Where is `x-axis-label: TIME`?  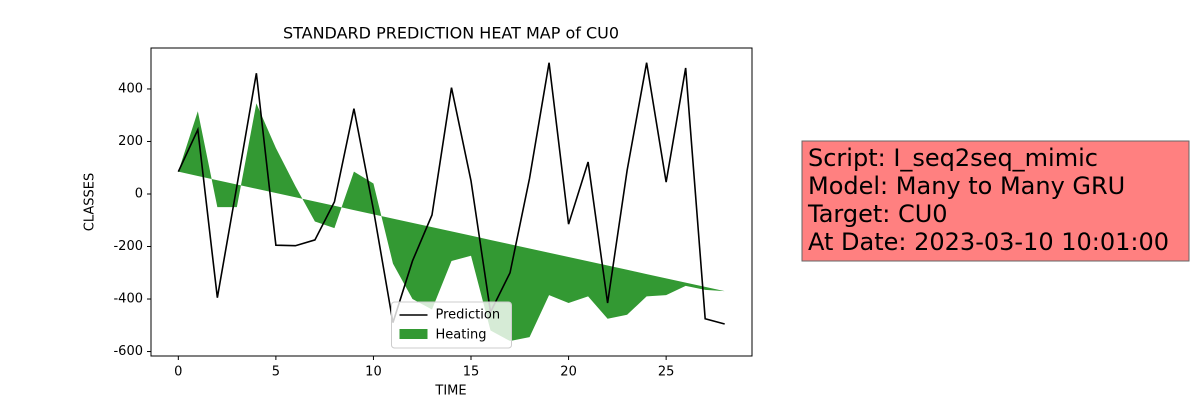
x-axis-label: TIME is located at coordinates (450, 391).